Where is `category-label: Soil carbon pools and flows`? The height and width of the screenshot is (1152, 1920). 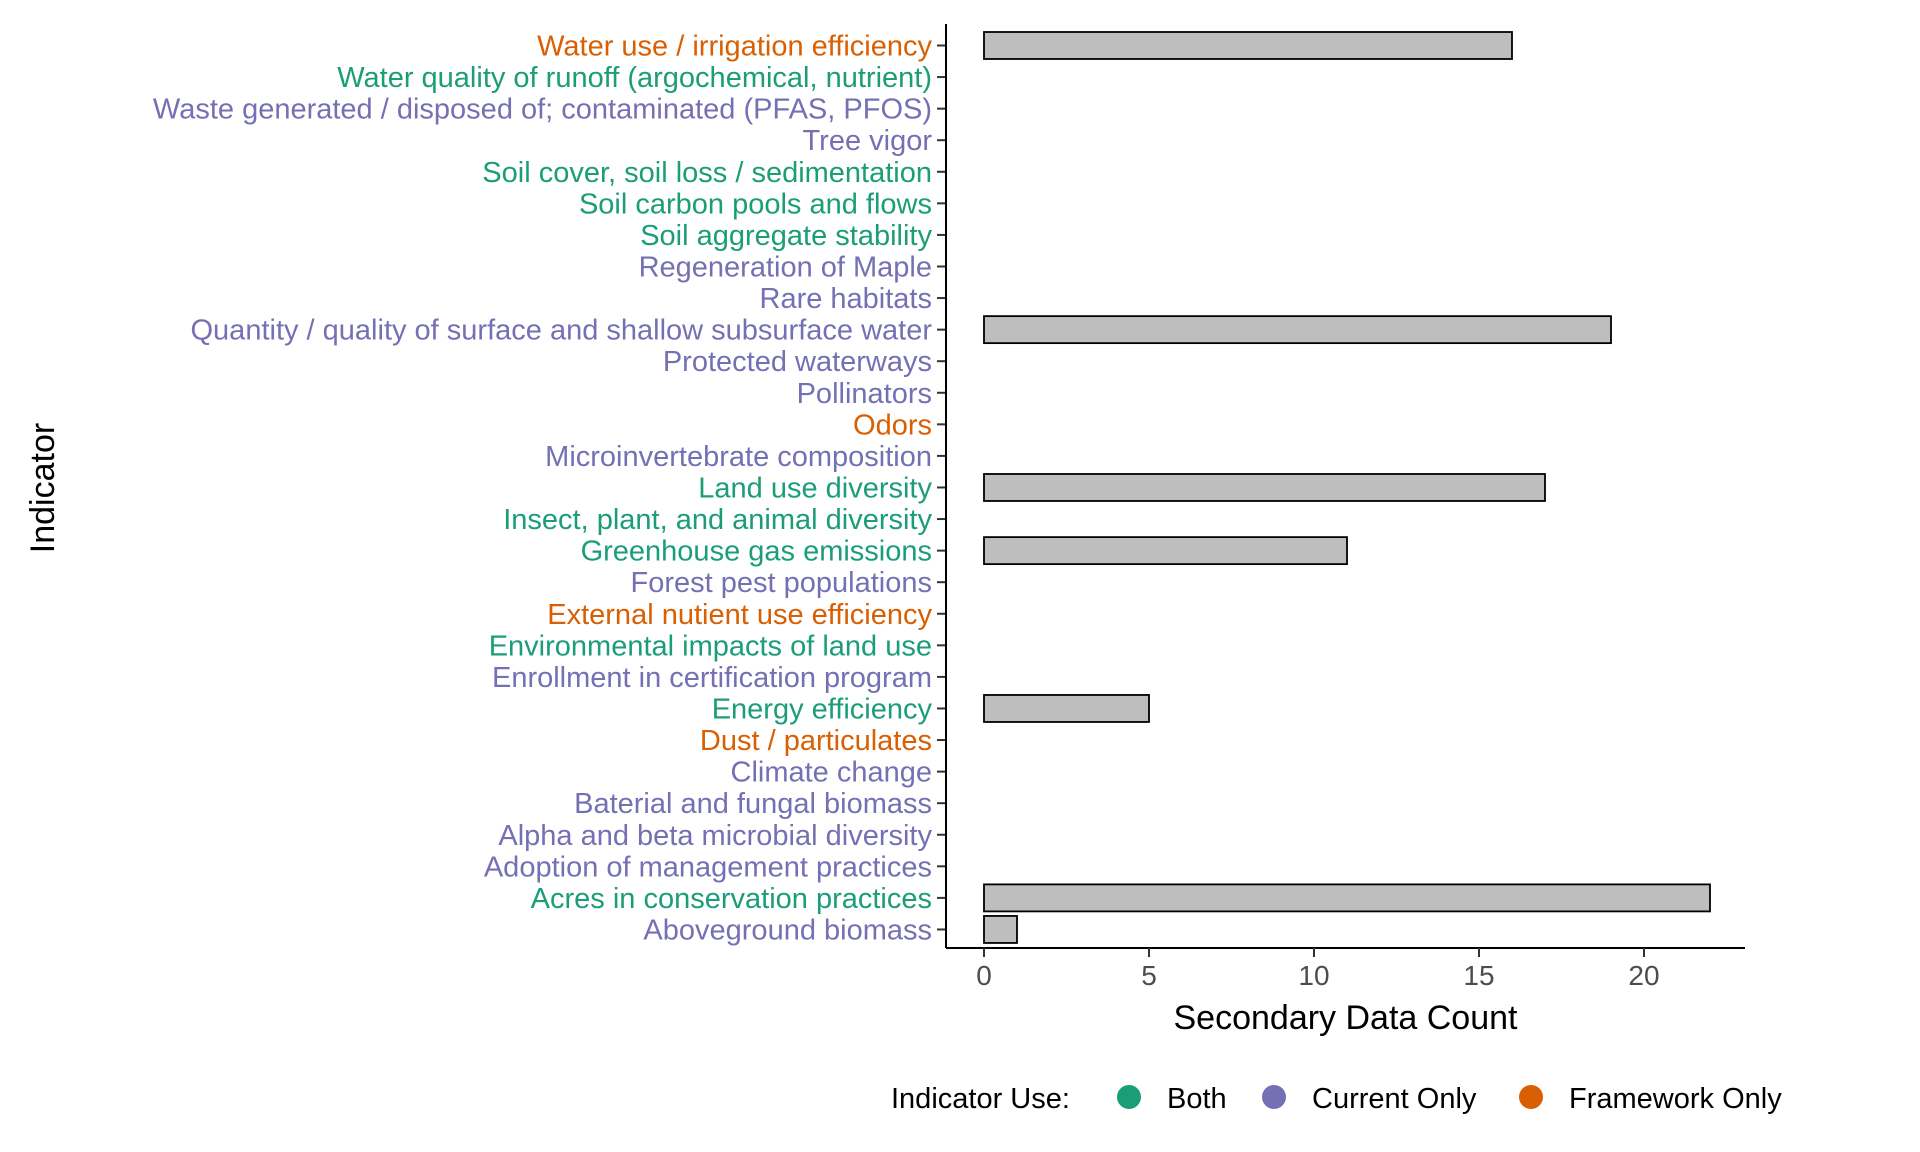
category-label: Soil carbon pools and flows is located at coordinates (755, 204).